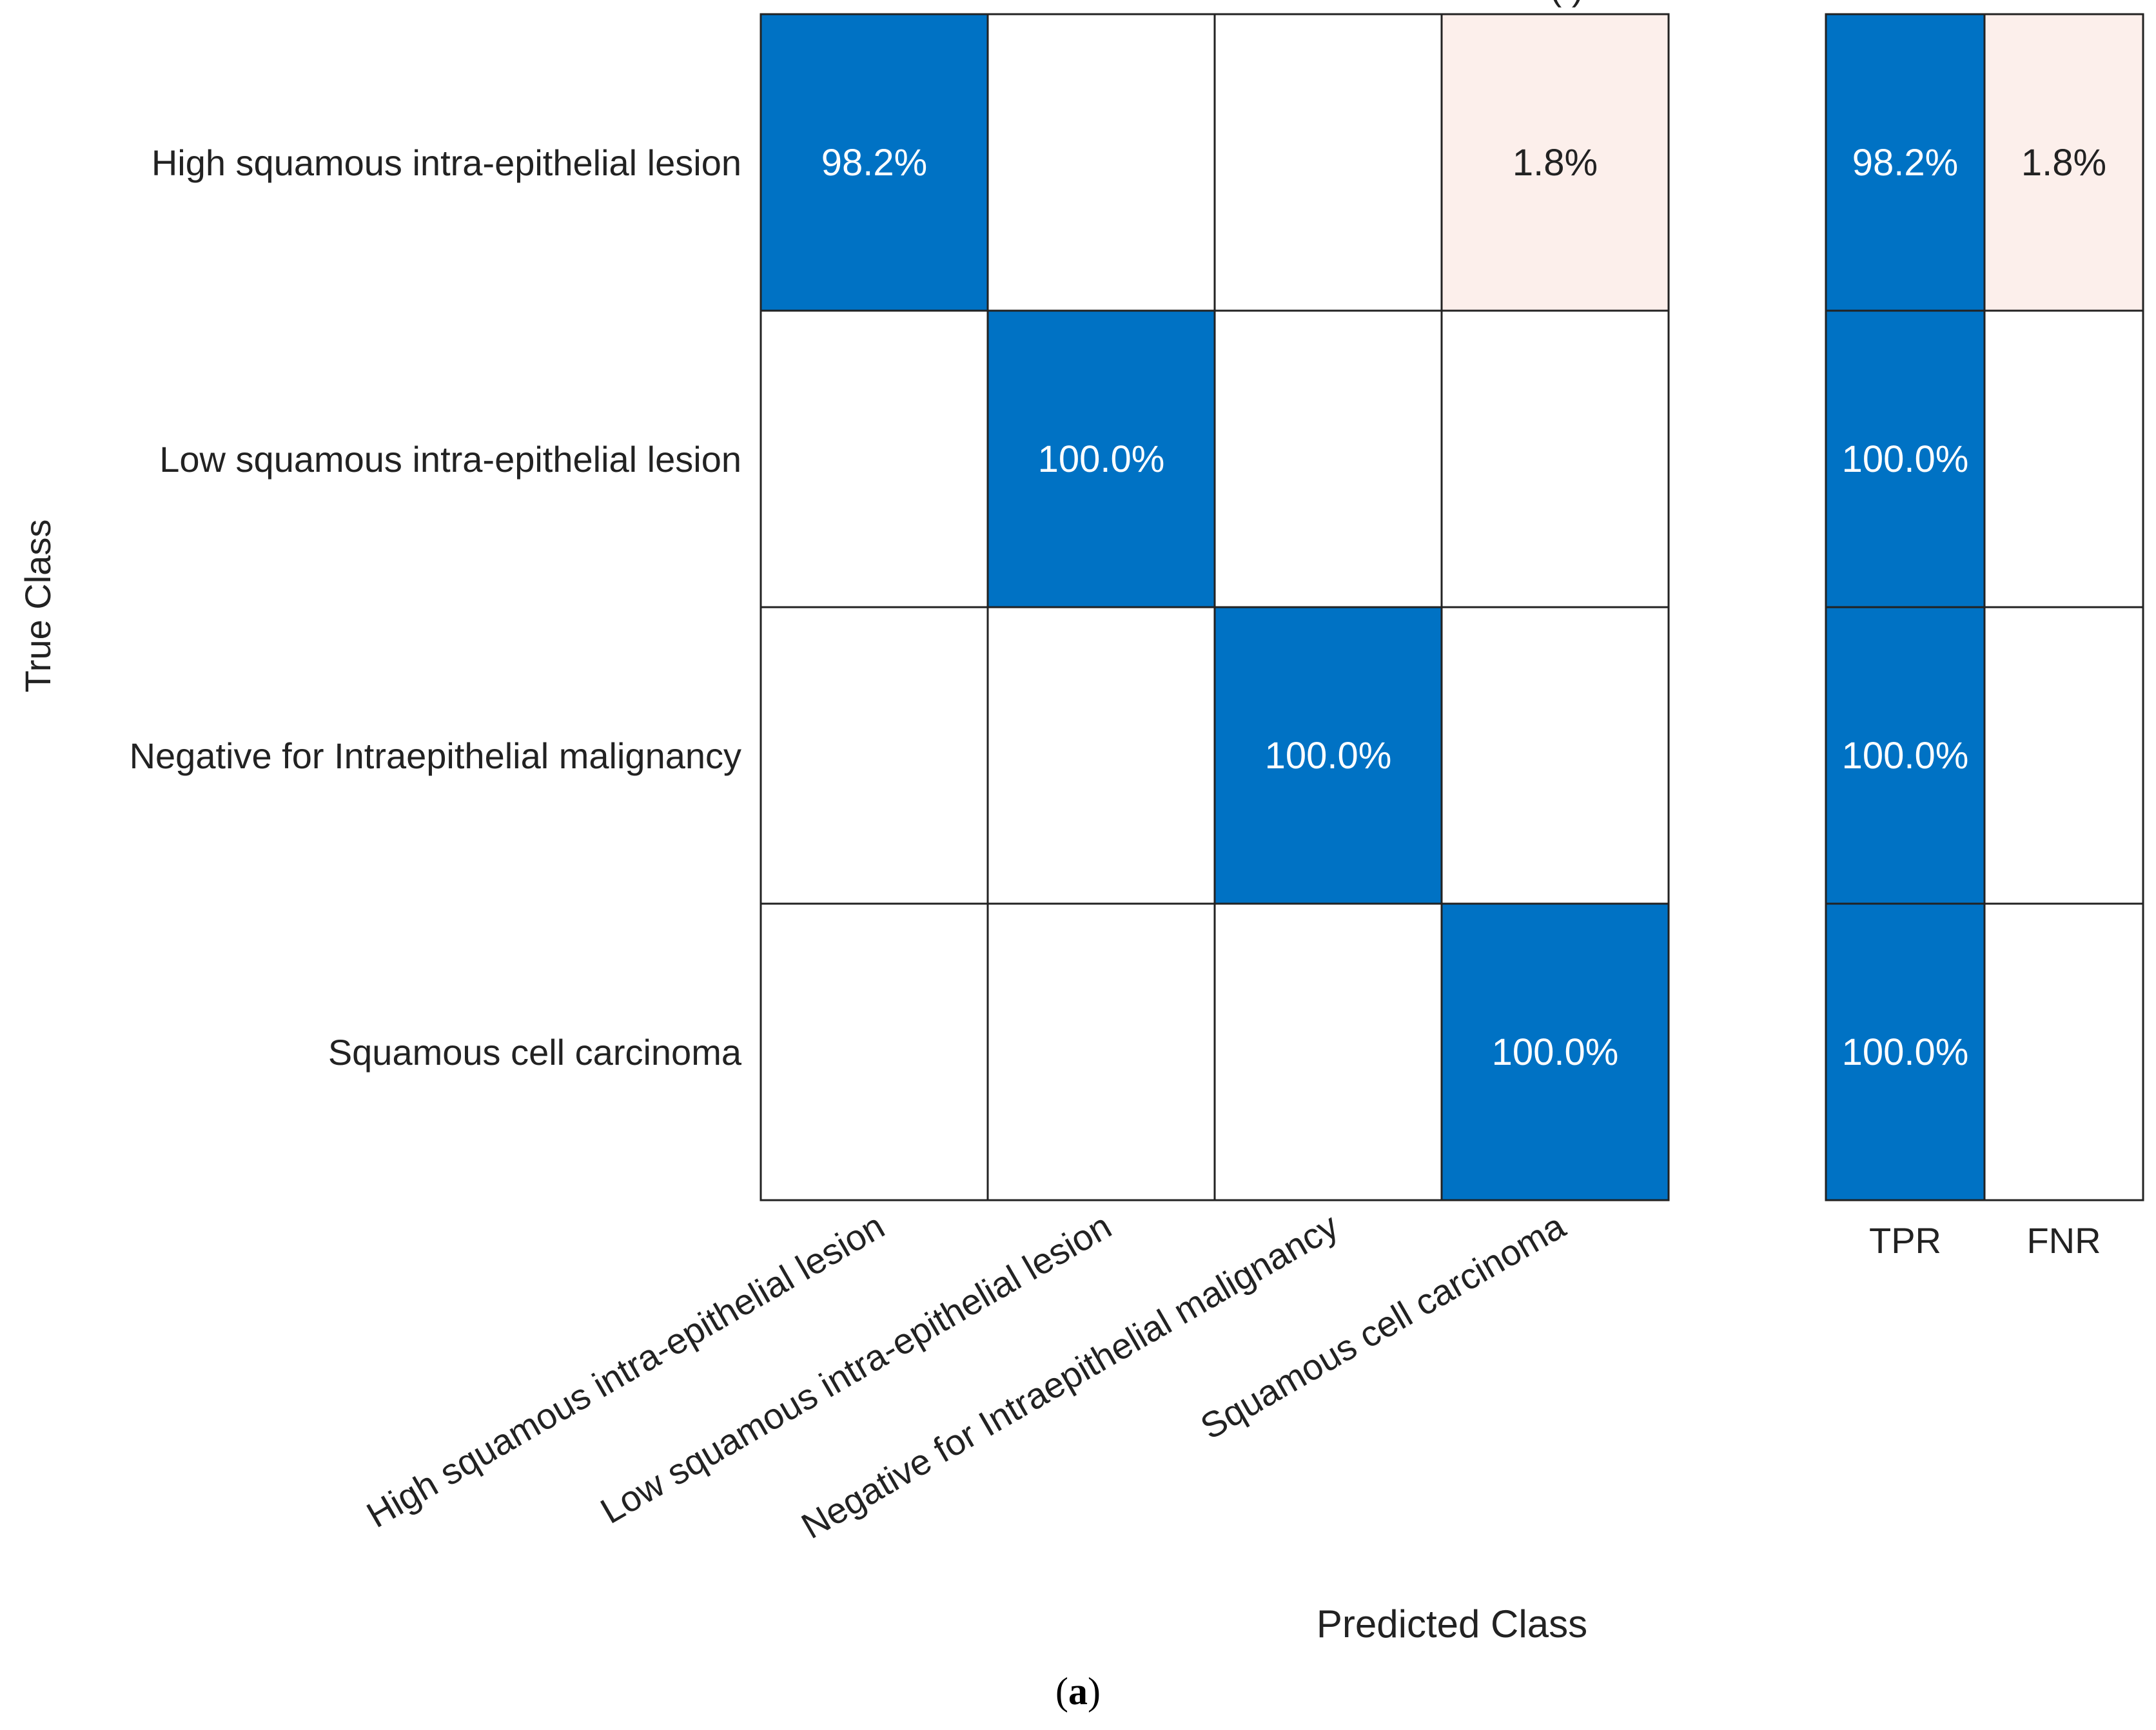 This screenshot has height=1730, width=2156. I want to click on summary-cell-tpr-r2-label: 100.0%, so click(1905, 756).